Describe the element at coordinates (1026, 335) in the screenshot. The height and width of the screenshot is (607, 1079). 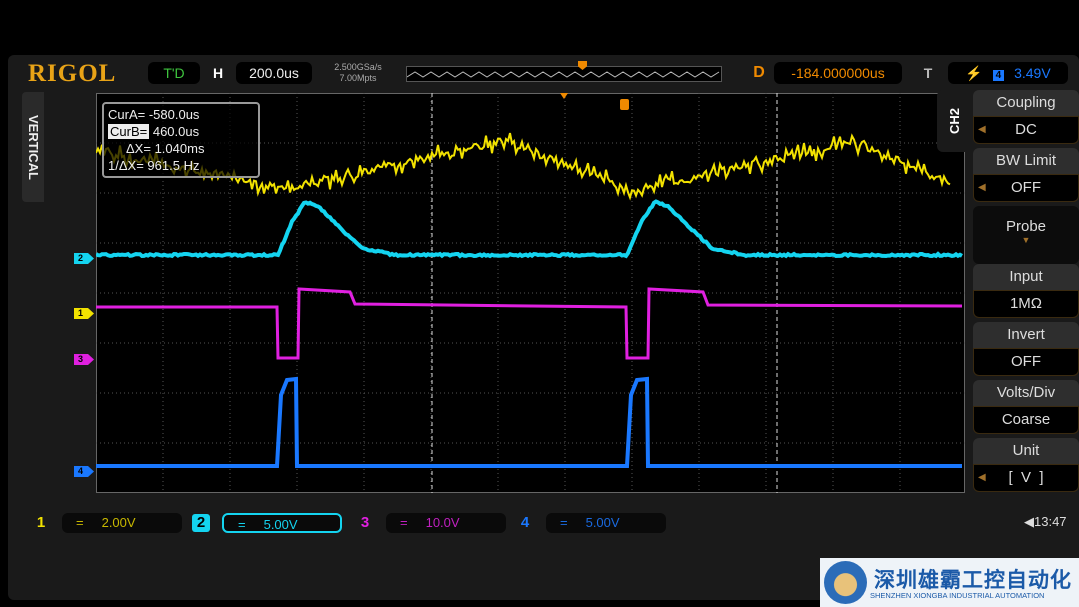
I see `menu-title: Invert` at that location.